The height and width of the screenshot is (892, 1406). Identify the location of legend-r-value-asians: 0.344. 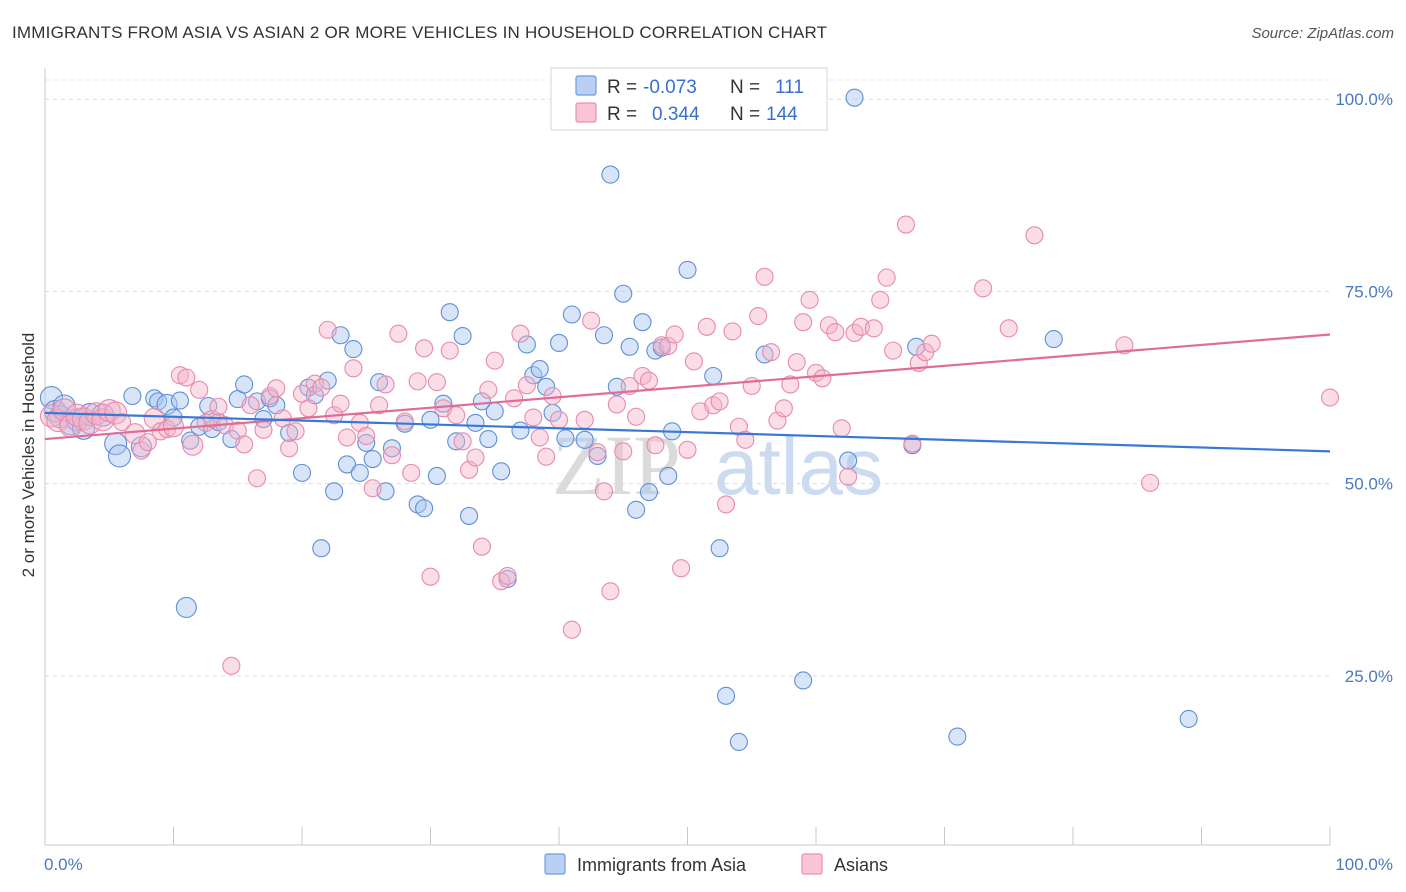
(676, 114).